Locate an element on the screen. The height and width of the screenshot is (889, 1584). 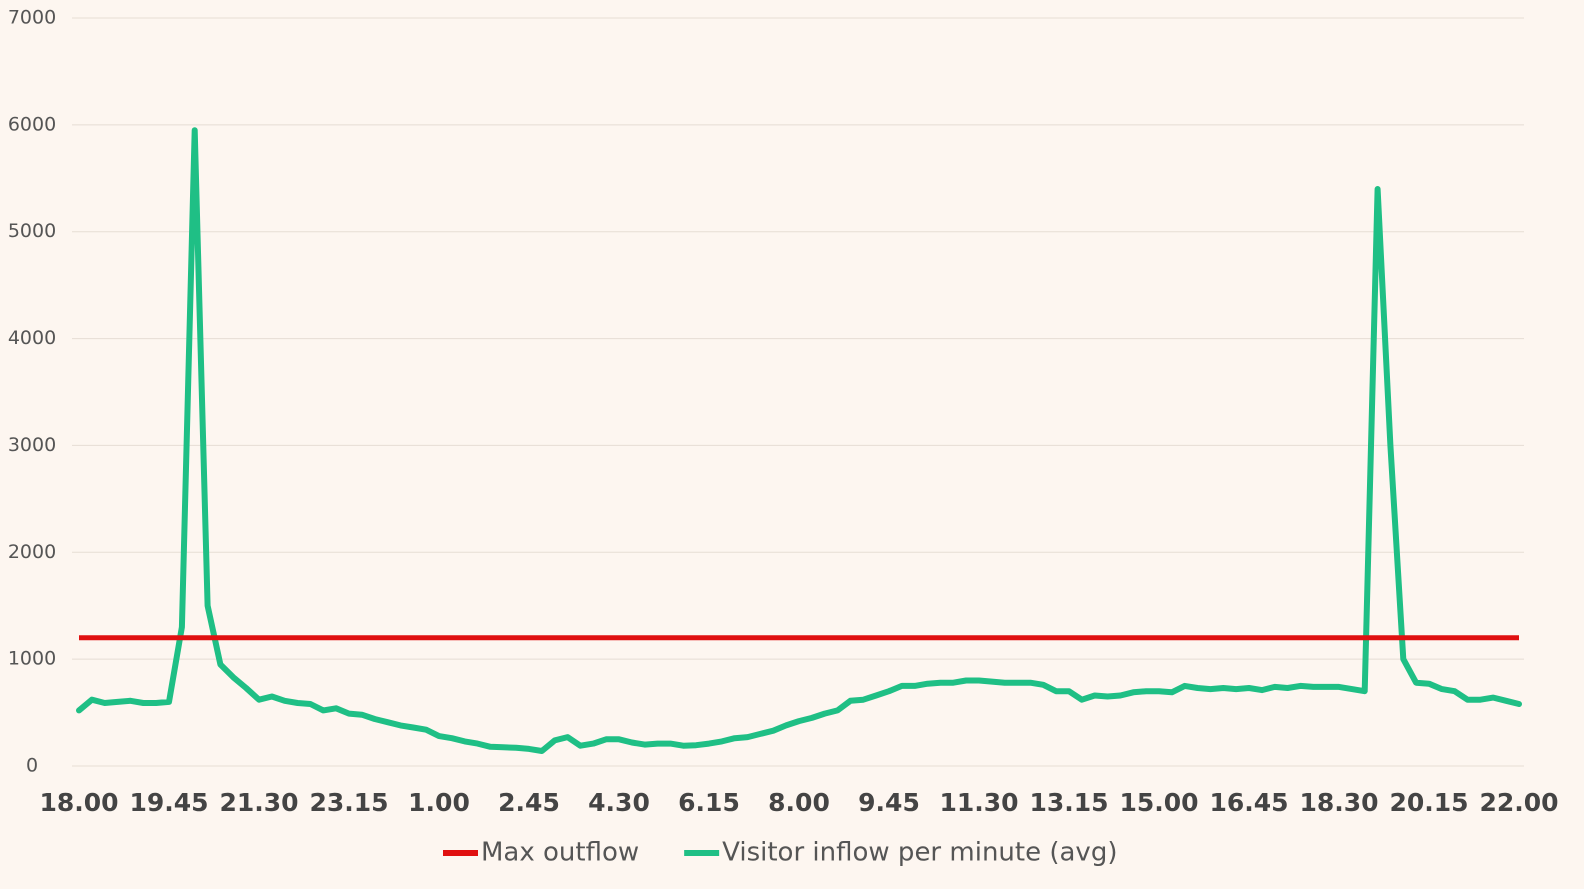
x-tick-label: 18.00 is located at coordinates (78, 802).